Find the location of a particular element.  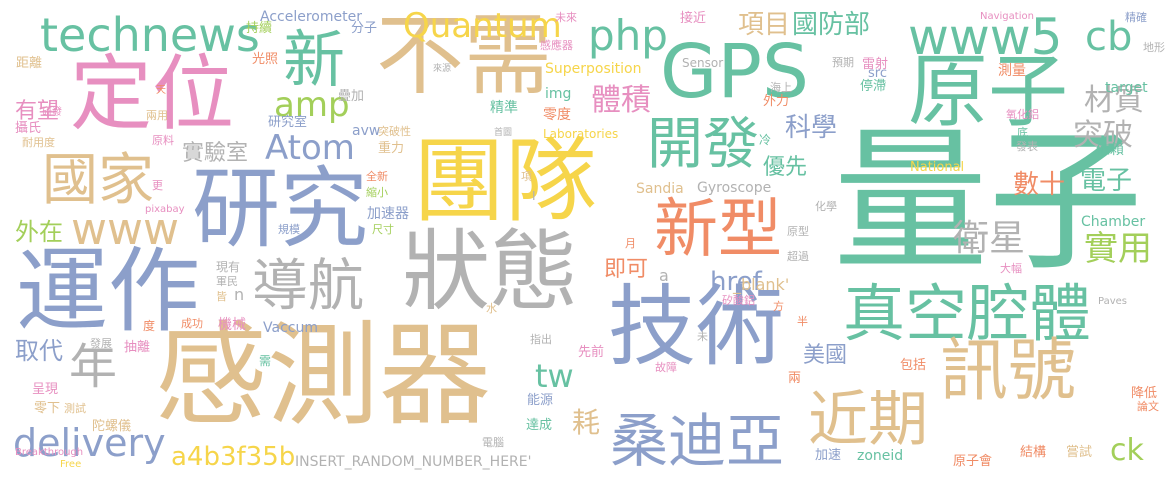

cloud-word: 兩 is located at coordinates (795, 378).